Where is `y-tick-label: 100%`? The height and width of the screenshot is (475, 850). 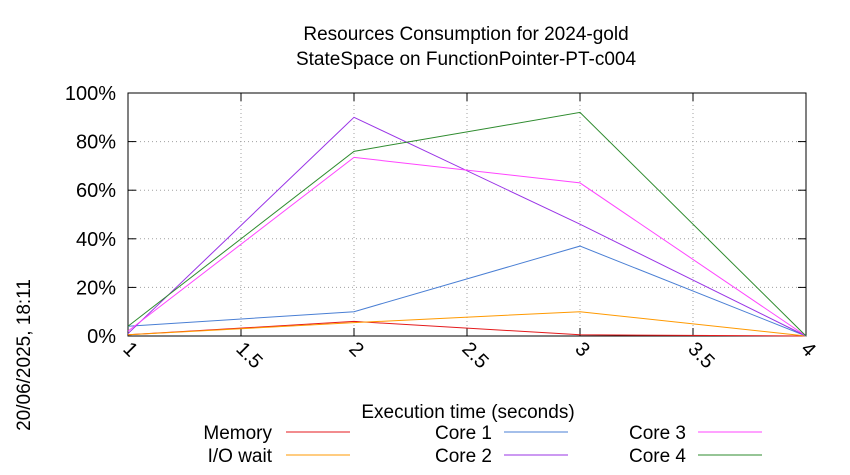
y-tick-label: 100% is located at coordinates (90, 94).